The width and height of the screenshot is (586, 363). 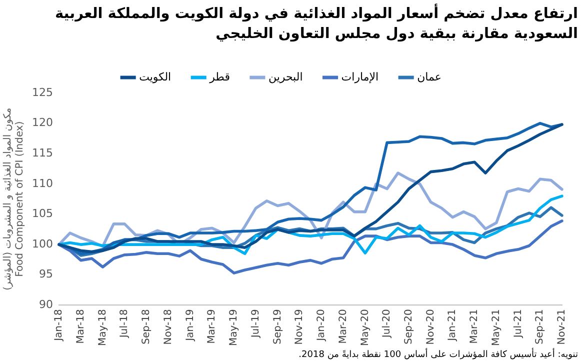 I want to click on legend-label: عمان, so click(x=429, y=77).